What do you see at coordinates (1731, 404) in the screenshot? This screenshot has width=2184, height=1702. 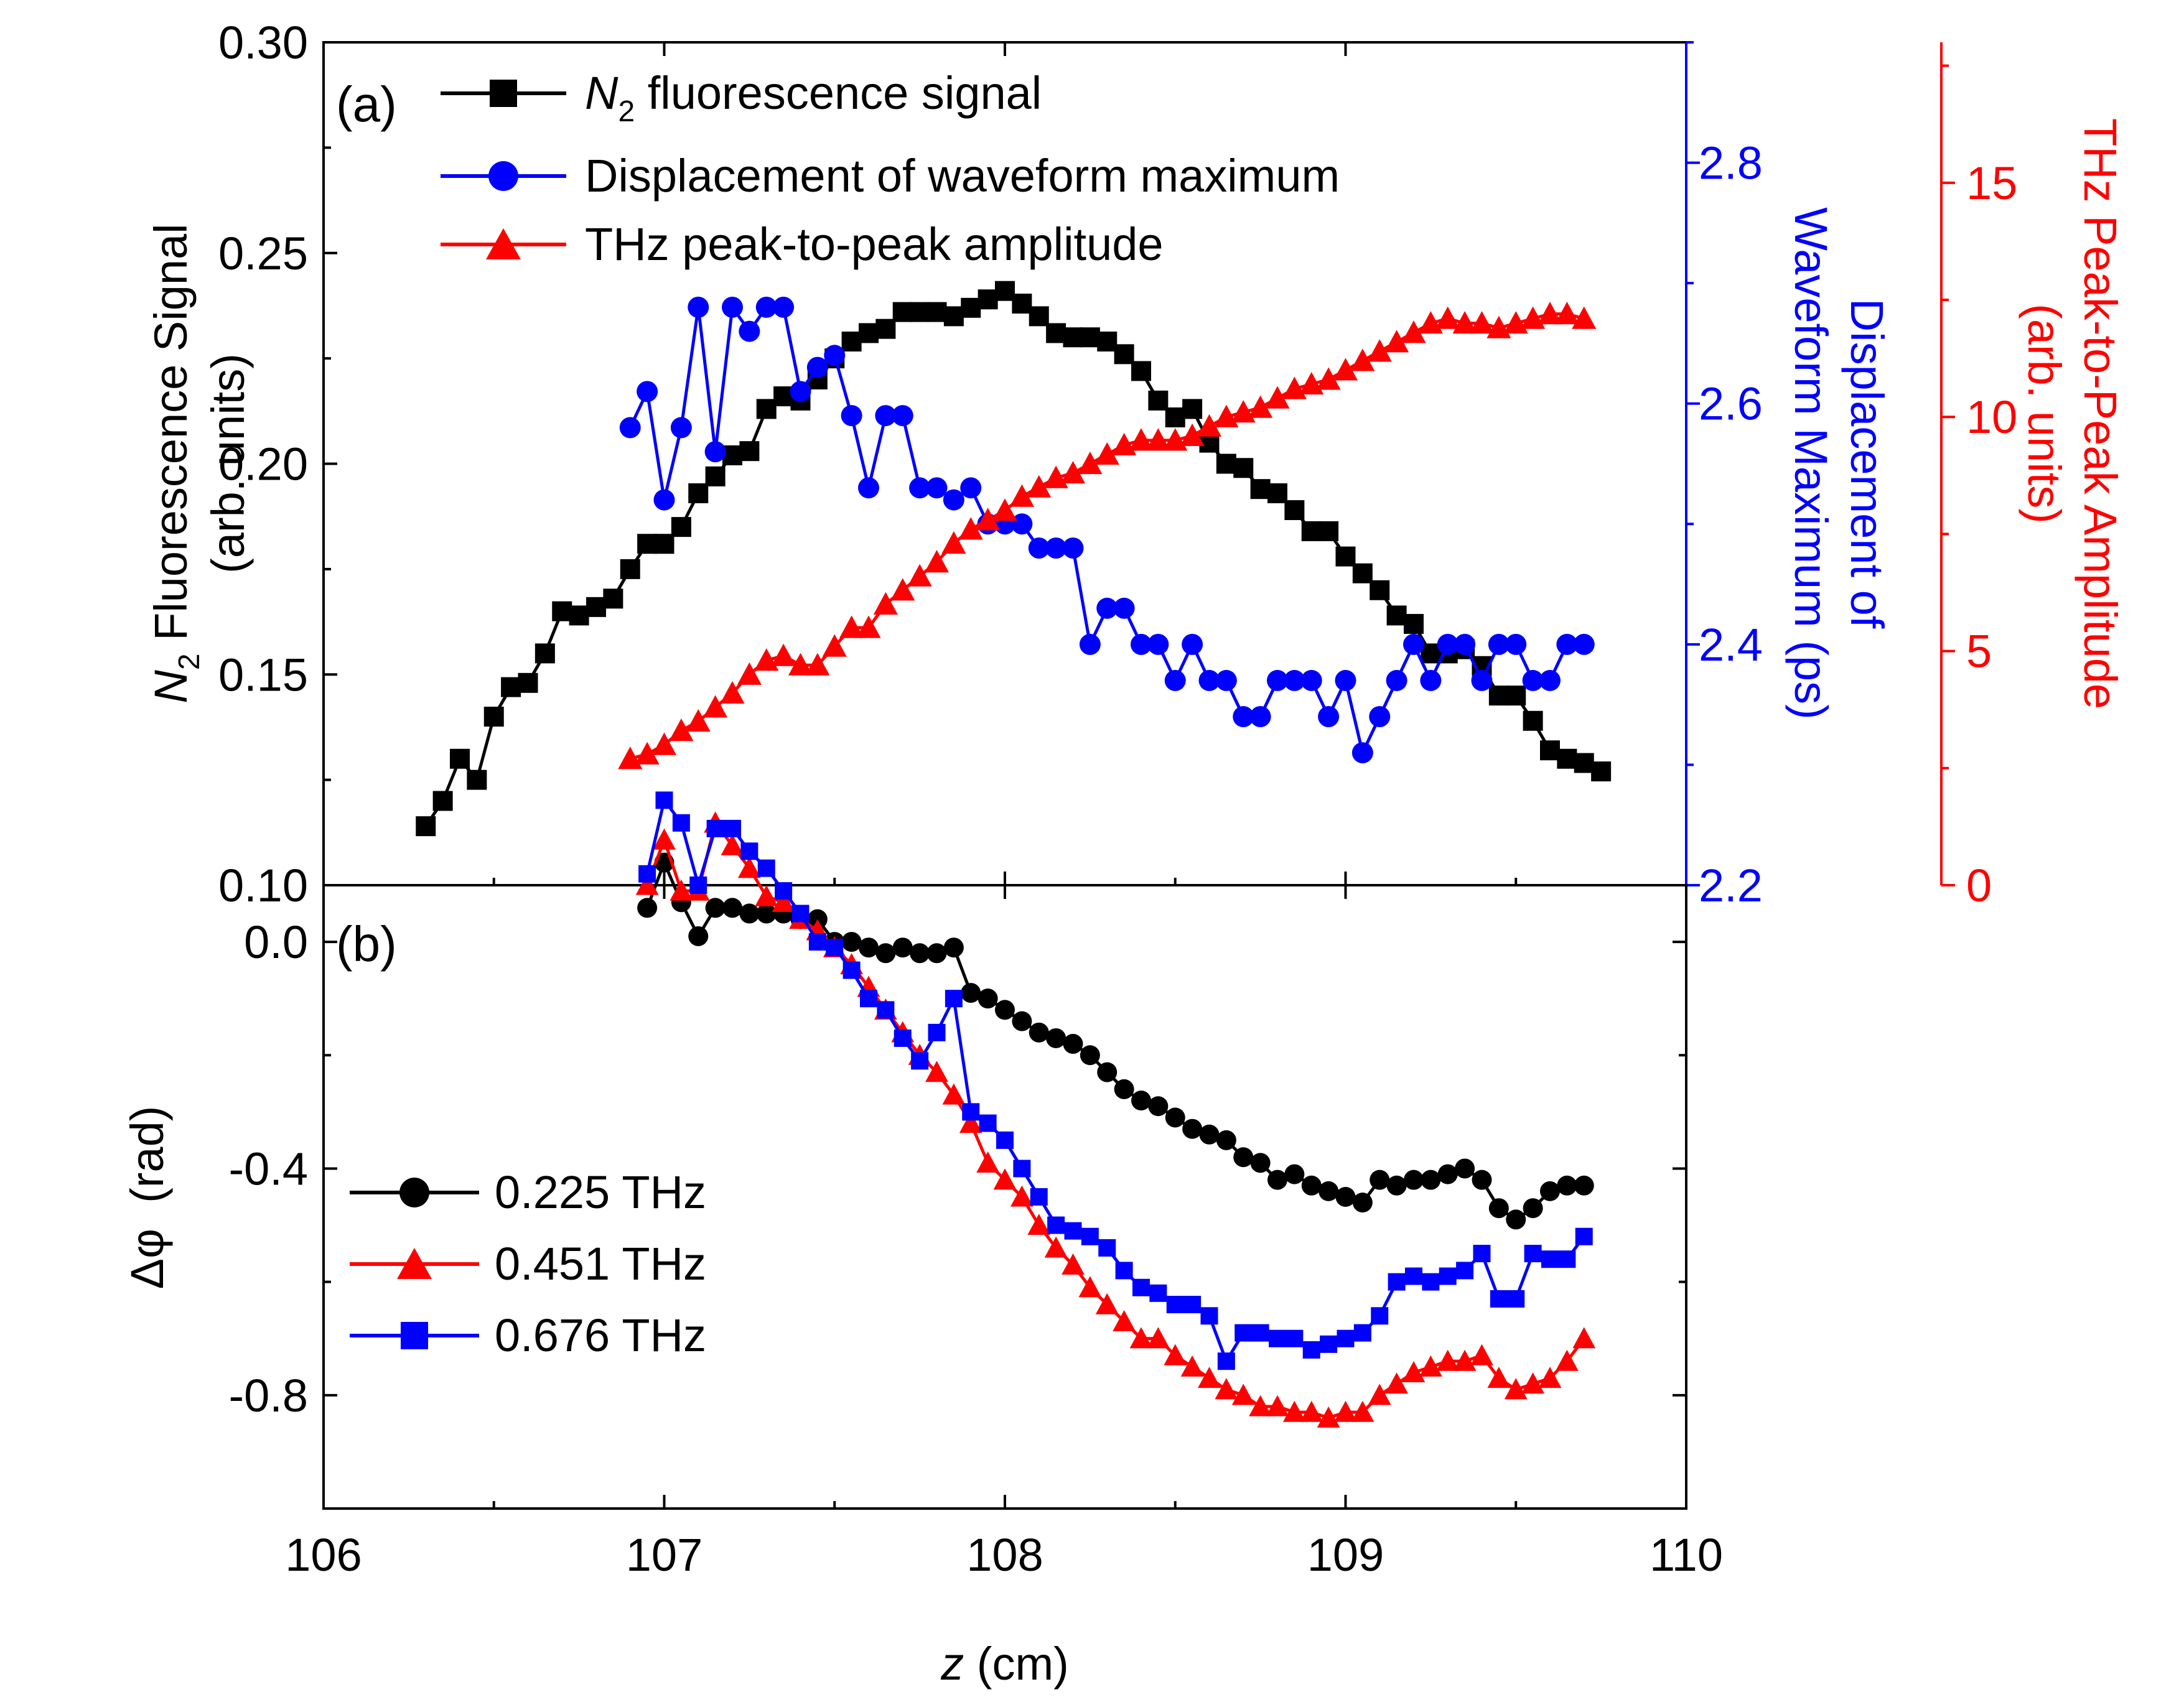 I see `displacement-axis-tick-label: 2.6` at bounding box center [1731, 404].